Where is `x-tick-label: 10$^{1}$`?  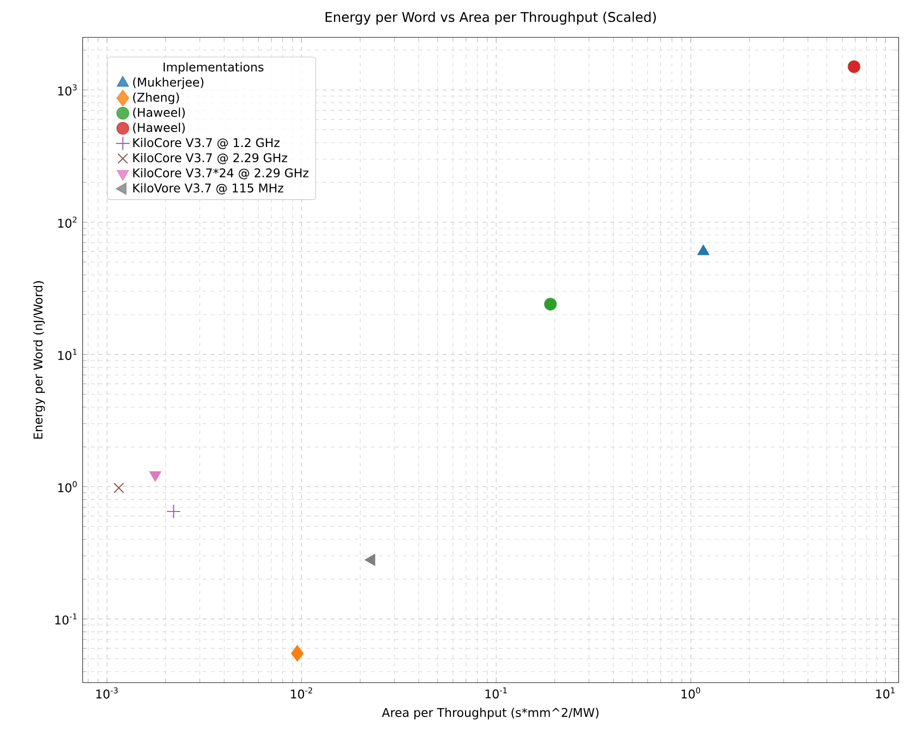 x-tick-label: 10$^{1}$ is located at coordinates (885, 692).